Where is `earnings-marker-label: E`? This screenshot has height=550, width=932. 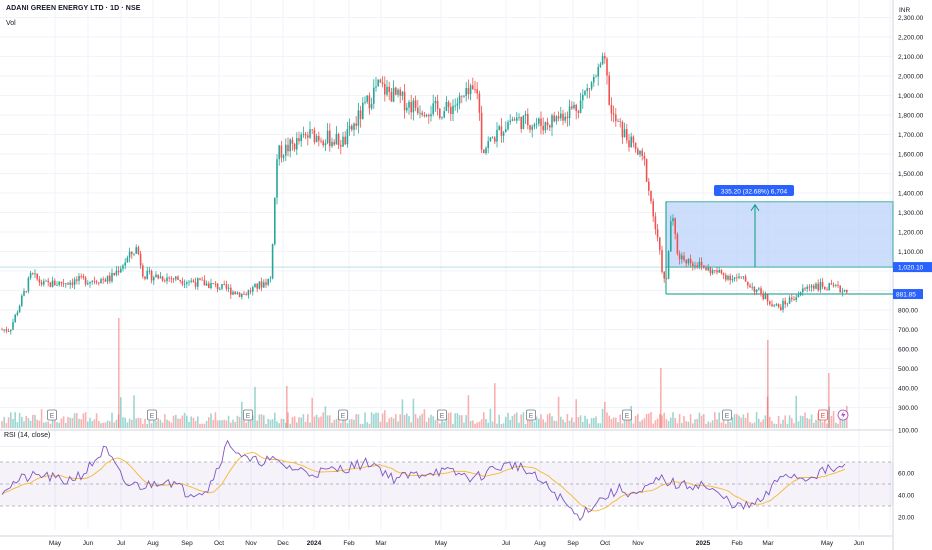 earnings-marker-label: E is located at coordinates (823, 416).